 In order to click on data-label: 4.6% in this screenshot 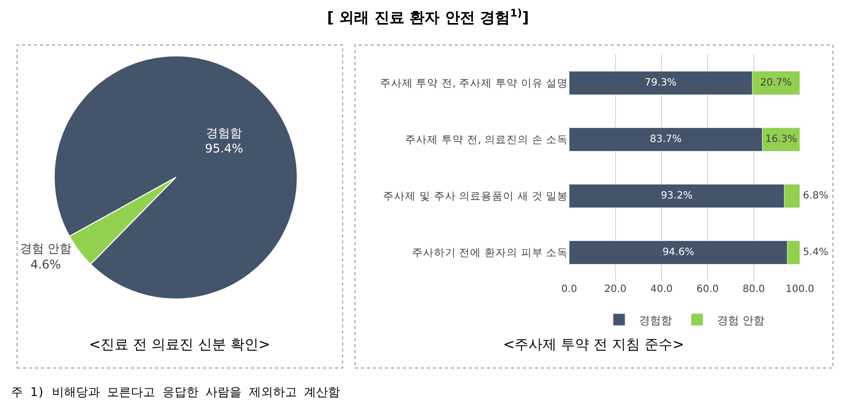, I will do `click(45, 264)`.